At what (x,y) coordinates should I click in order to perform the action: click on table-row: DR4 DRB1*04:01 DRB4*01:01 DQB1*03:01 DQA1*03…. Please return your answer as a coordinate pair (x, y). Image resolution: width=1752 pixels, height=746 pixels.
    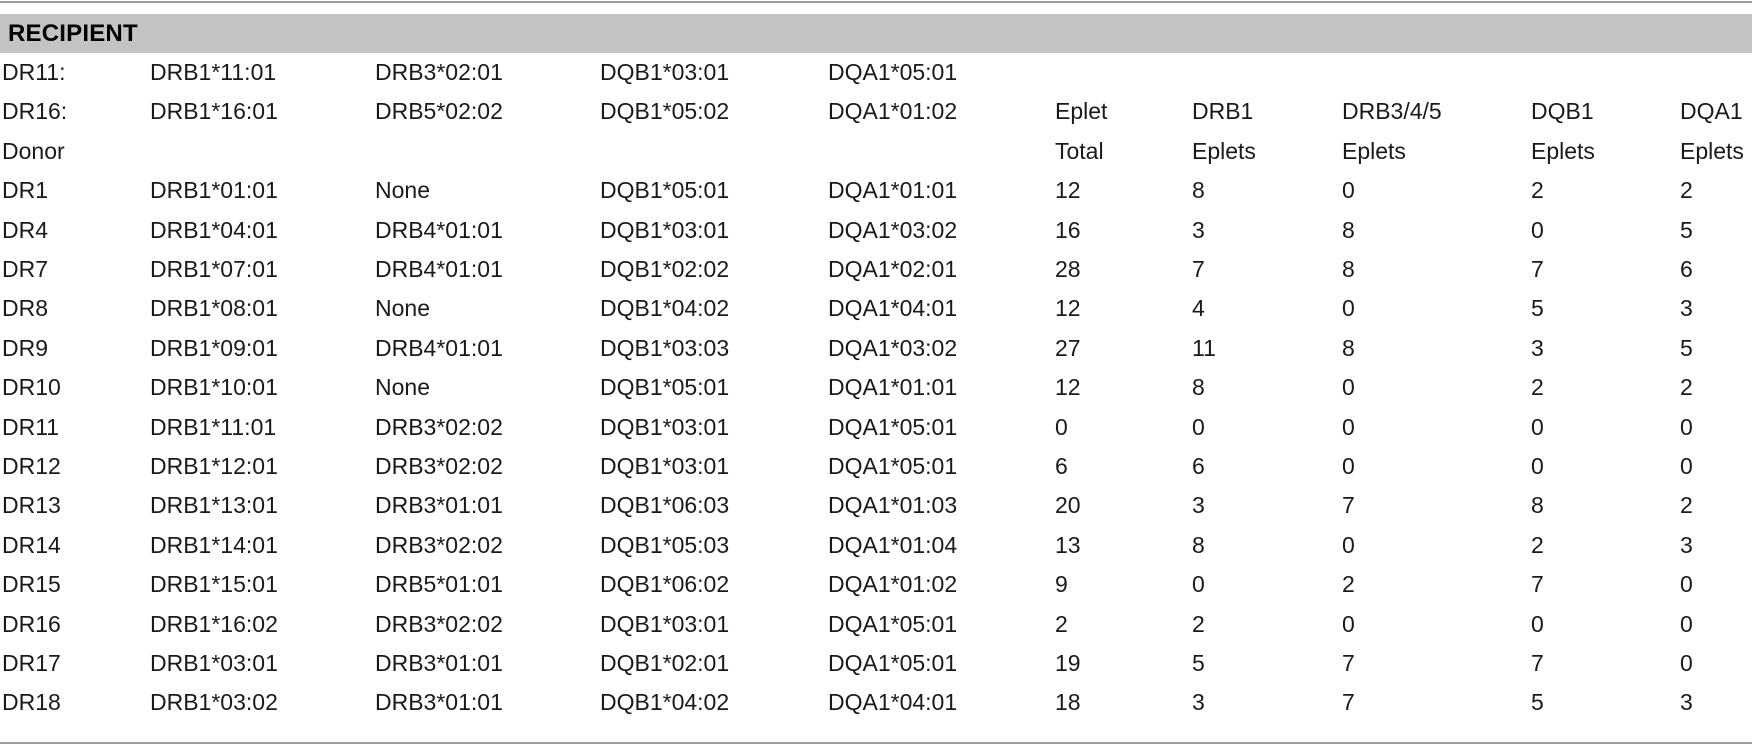
    Looking at the image, I should click on (876, 230).